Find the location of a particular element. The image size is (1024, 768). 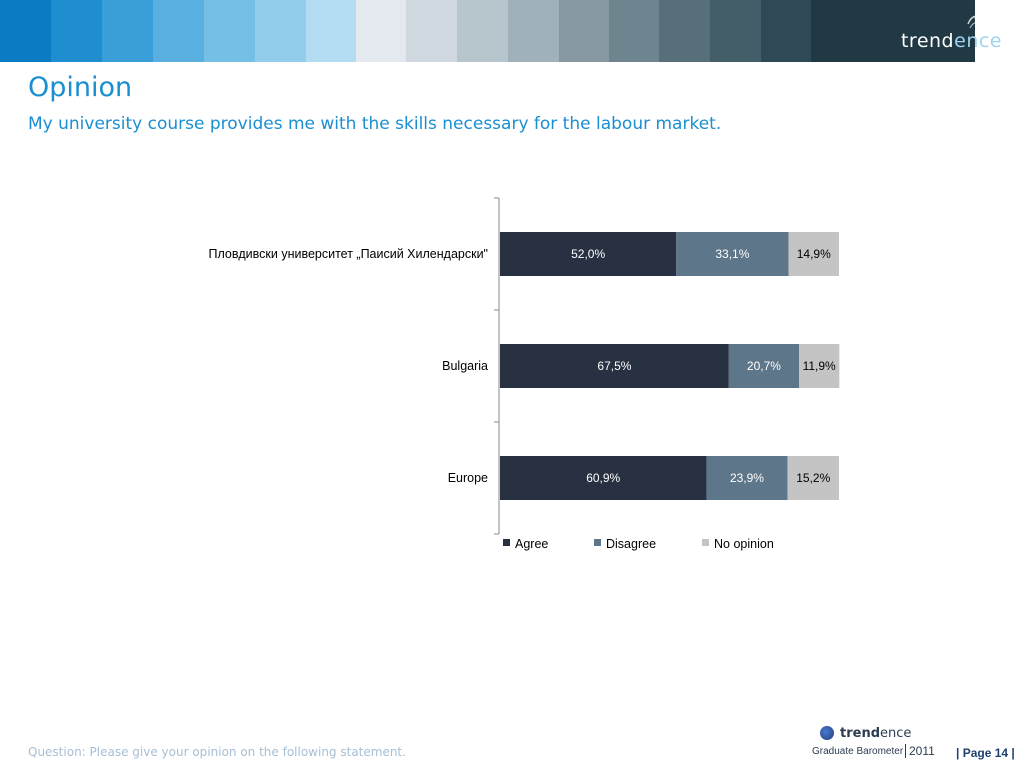

globe-icon is located at coordinates (827, 733).